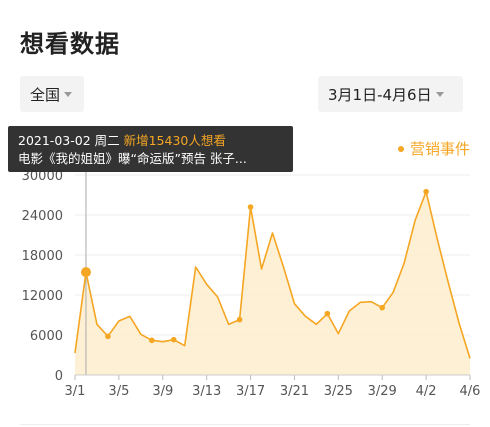 The image size is (490, 427). Describe the element at coordinates (400, 148) in the screenshot. I see `marketing-event-dot-icon` at that location.